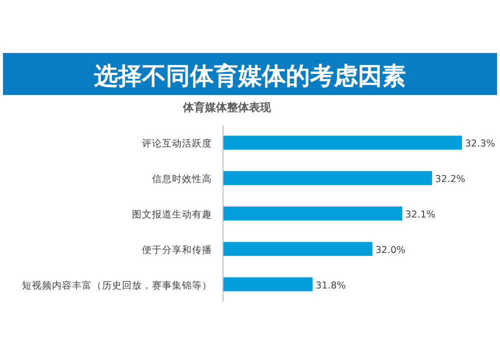 The image size is (500, 362). What do you see at coordinates (450, 180) in the screenshot?
I see `data-label: 32.2%` at bounding box center [450, 180].